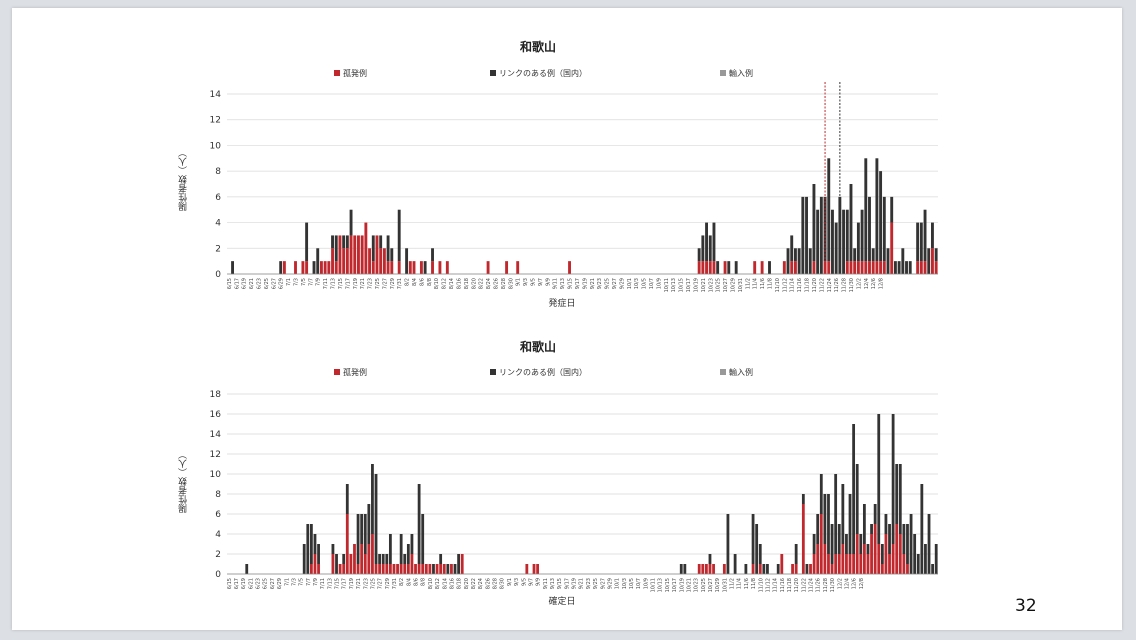  Describe the element at coordinates (517, 582) in the screenshot. I see `x-tick-label: 9/3` at that location.